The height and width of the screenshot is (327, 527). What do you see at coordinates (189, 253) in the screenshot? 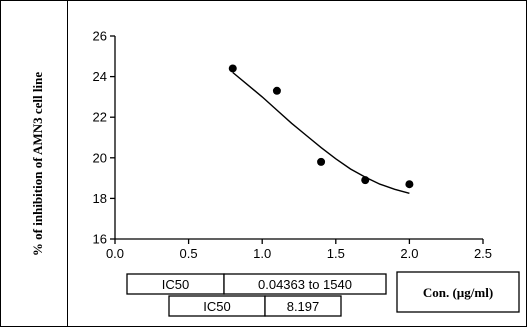
I see `x-tick-label: 0.5` at bounding box center [189, 253].